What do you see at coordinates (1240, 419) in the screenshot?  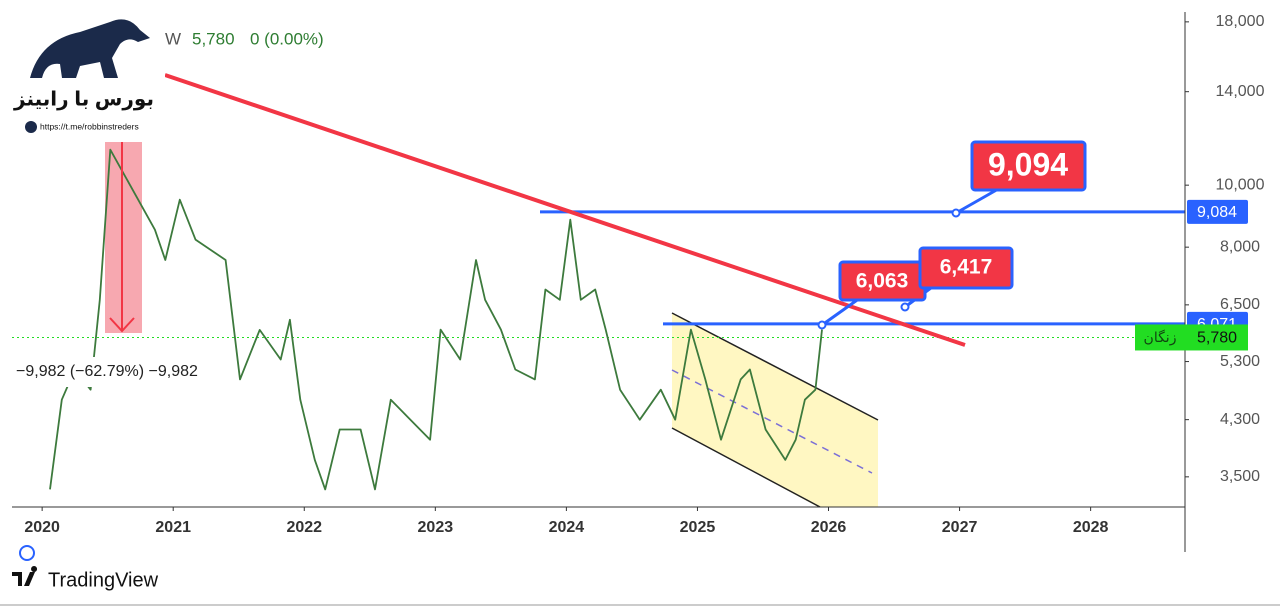 I see `y-tick-label: 4,300` at bounding box center [1240, 419].